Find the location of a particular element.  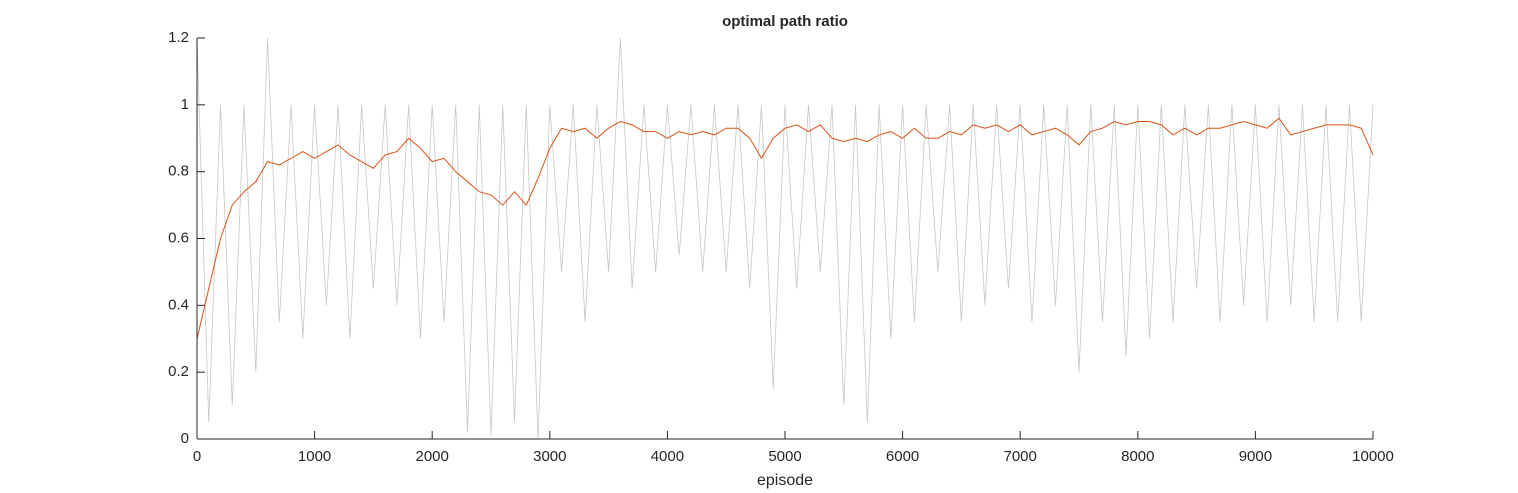

x-tick-label: 7000 is located at coordinates (1020, 456).